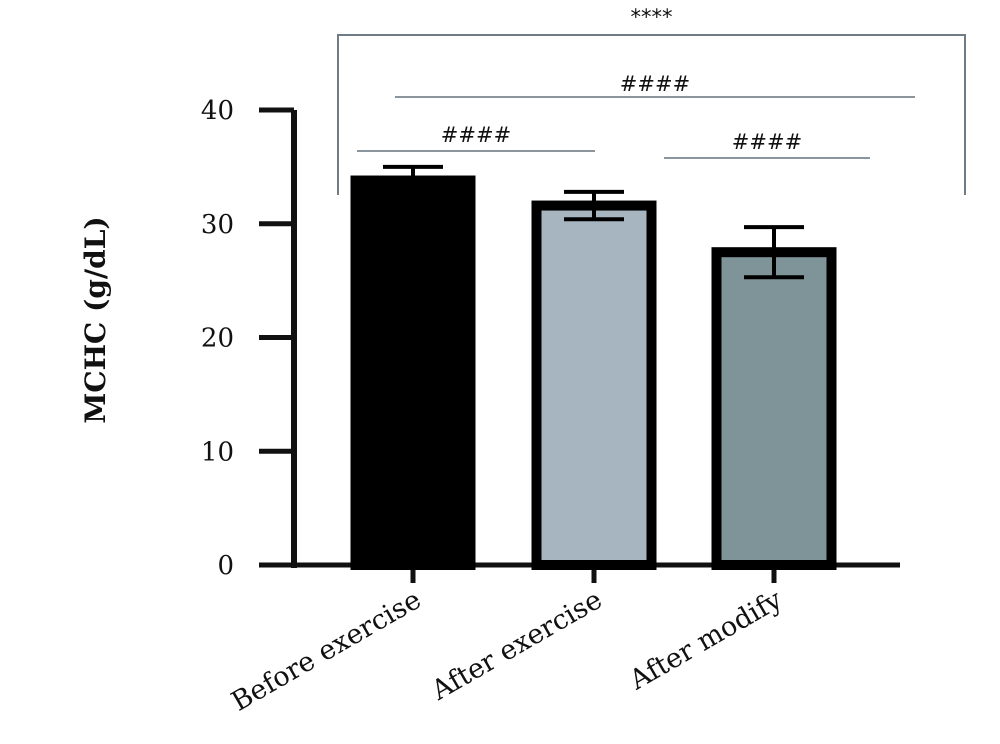 The image size is (1000, 744). What do you see at coordinates (217, 452) in the screenshot?
I see `y-tick-label: 10` at bounding box center [217, 452].